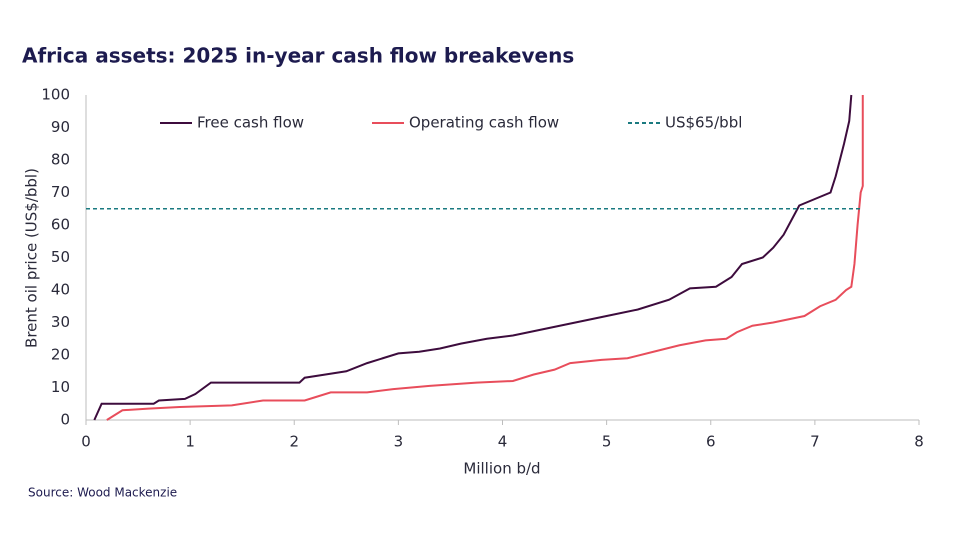 This screenshot has height=540, width=960. I want to click on y-tick-label: 0, so click(65, 420).